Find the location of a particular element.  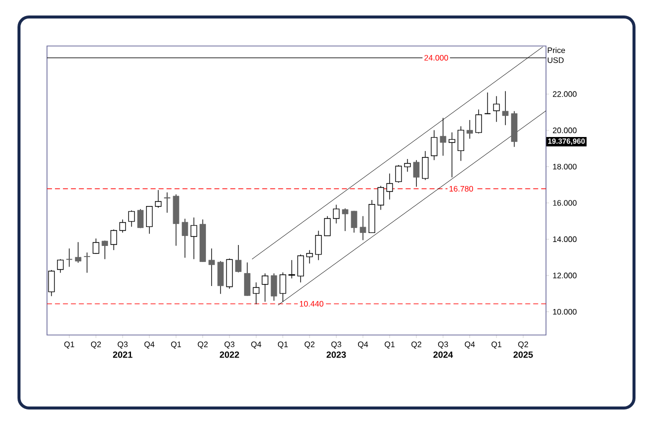

x2-tick-label: 2025 is located at coordinates (523, 354).